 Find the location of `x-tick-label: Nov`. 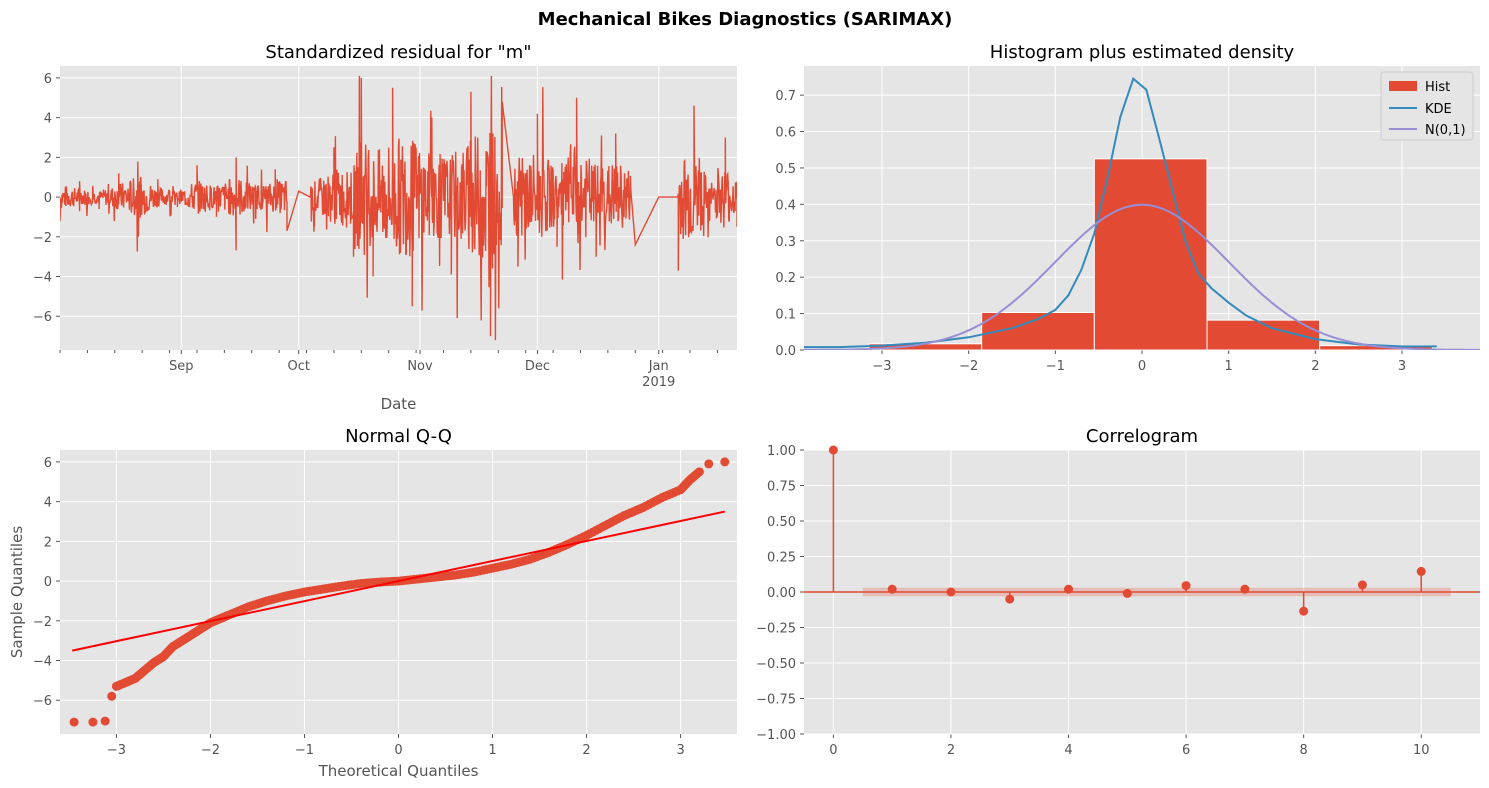

x-tick-label: Nov is located at coordinates (420, 366).